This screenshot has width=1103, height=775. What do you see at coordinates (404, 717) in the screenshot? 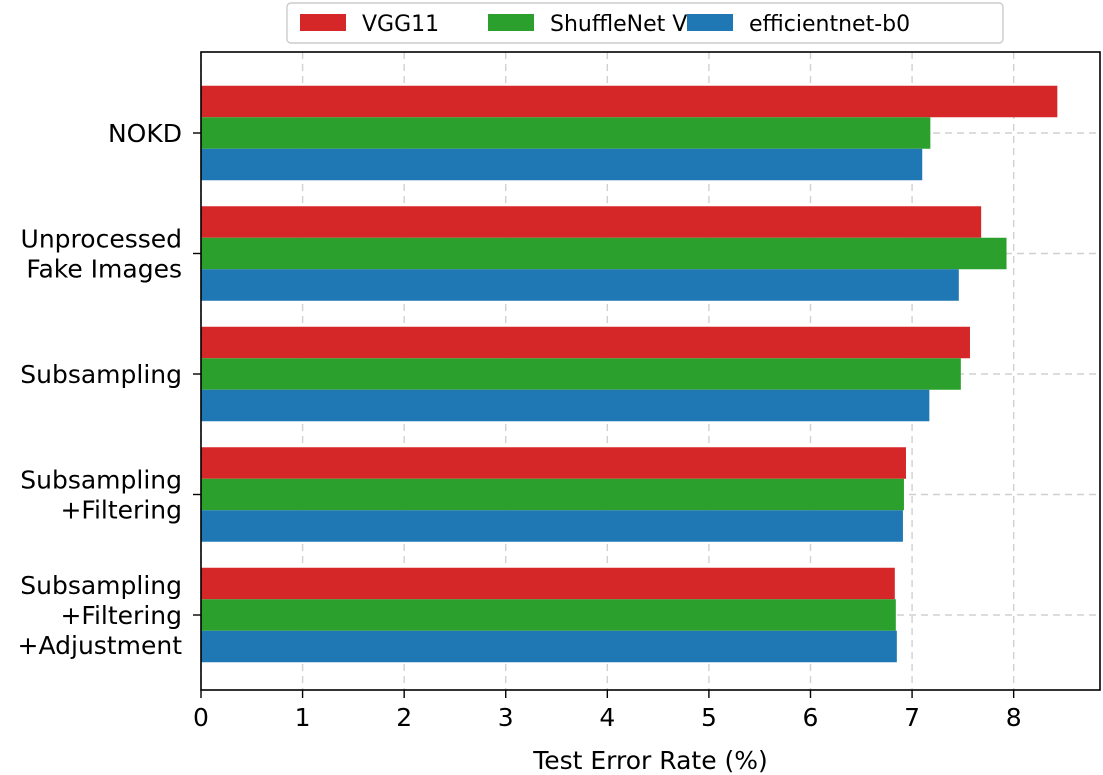
I see `x-tick-label: 2` at bounding box center [404, 717].